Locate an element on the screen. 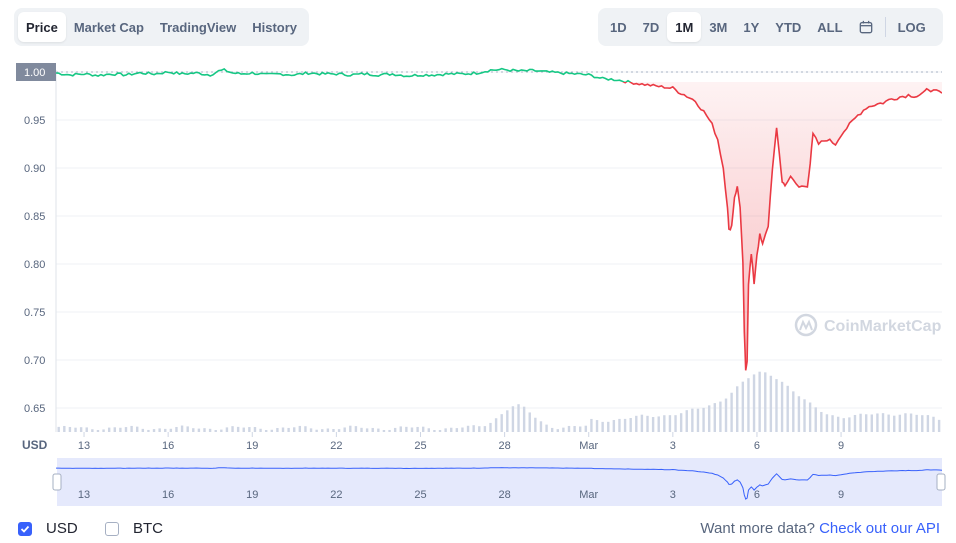  tab-market-cap: Market Cap is located at coordinates (108, 27).